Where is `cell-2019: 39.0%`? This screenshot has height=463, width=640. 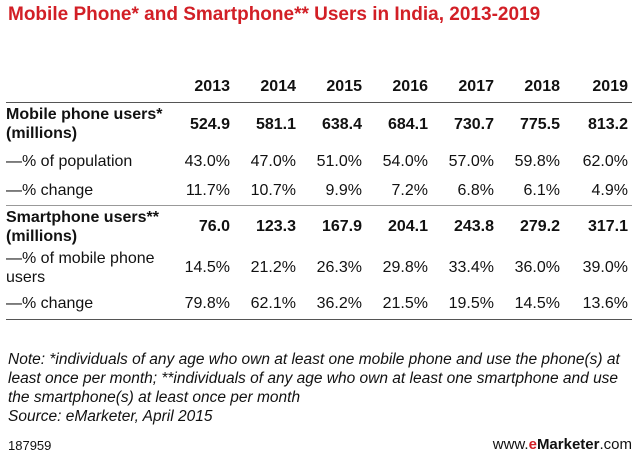
cell-2019: 39.0% is located at coordinates (605, 267).